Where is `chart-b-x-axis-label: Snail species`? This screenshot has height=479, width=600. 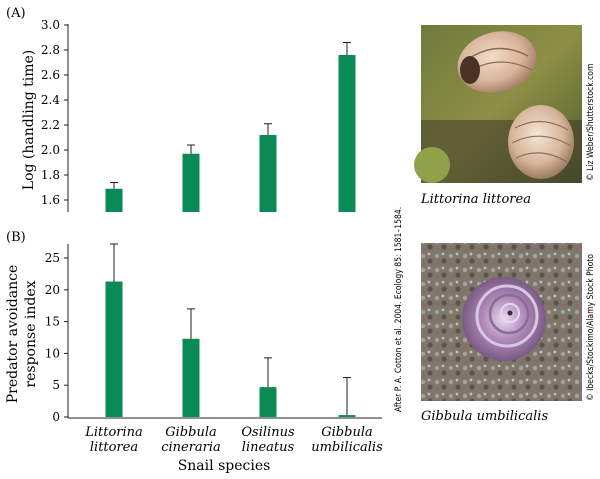
chart-b-x-axis-label: Snail species is located at coordinates (224, 466).